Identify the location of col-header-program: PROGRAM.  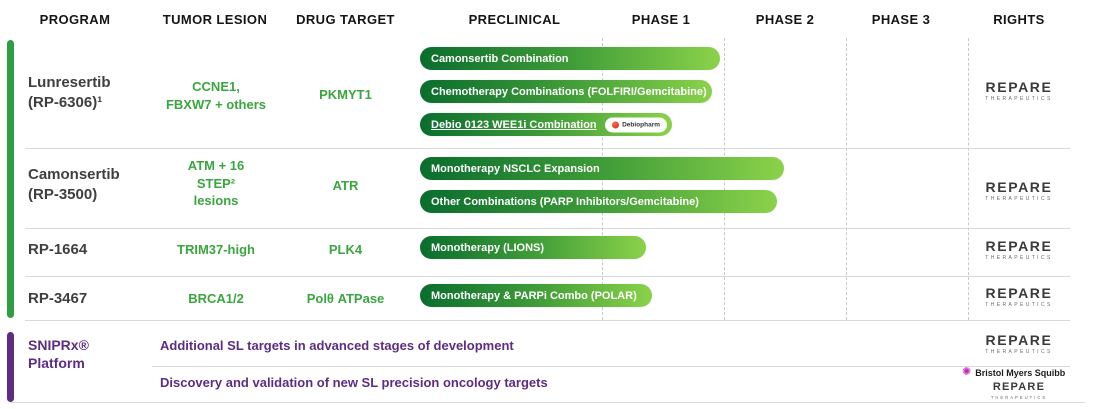
(75, 19).